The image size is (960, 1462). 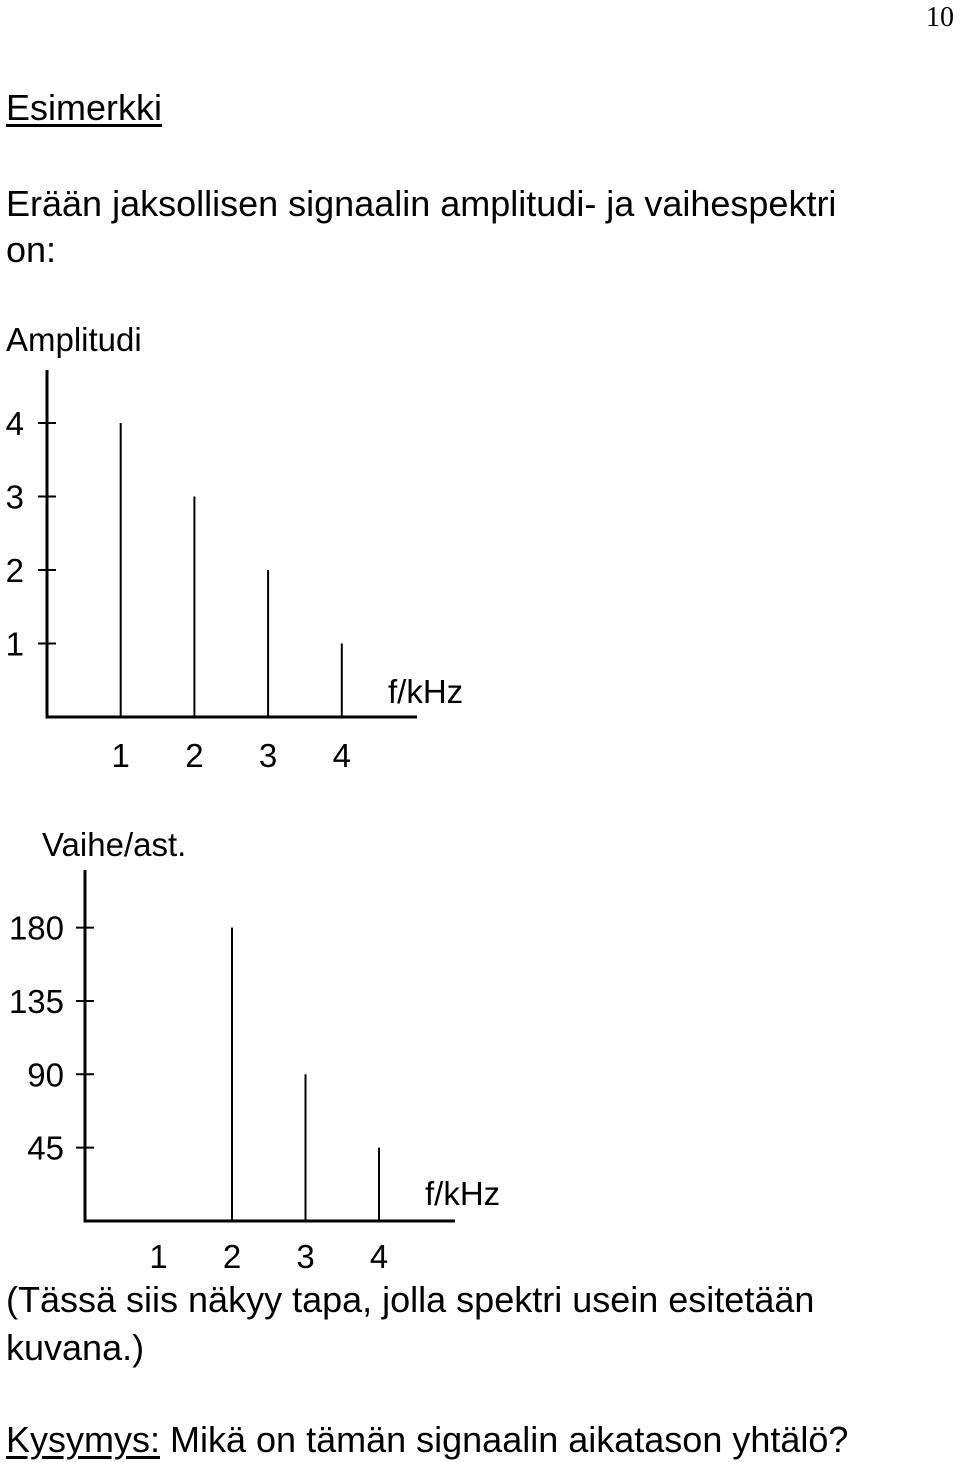 I want to click on amplitude-x-tick-label: 4, so click(x=342, y=755).